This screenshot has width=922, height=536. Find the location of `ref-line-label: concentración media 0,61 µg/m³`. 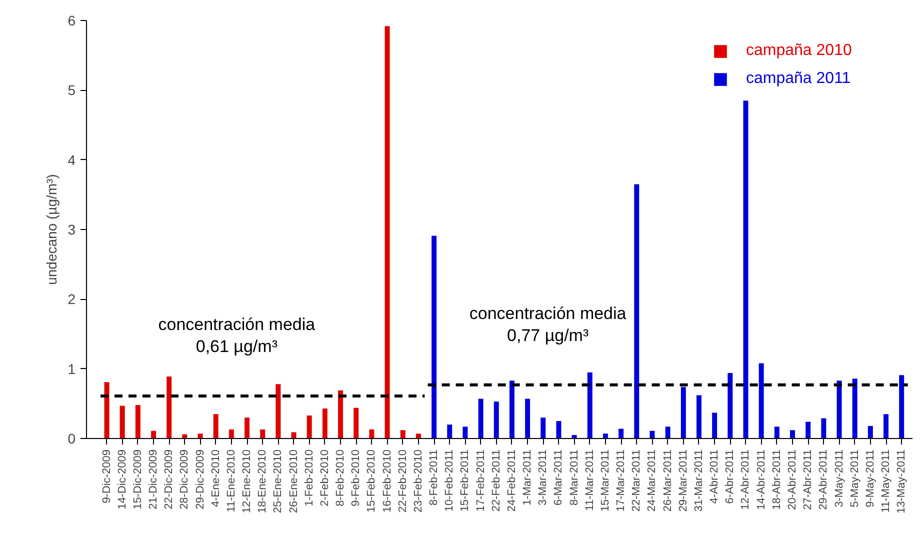

ref-line-label: concentración media 0,61 µg/m³ is located at coordinates (237, 335).